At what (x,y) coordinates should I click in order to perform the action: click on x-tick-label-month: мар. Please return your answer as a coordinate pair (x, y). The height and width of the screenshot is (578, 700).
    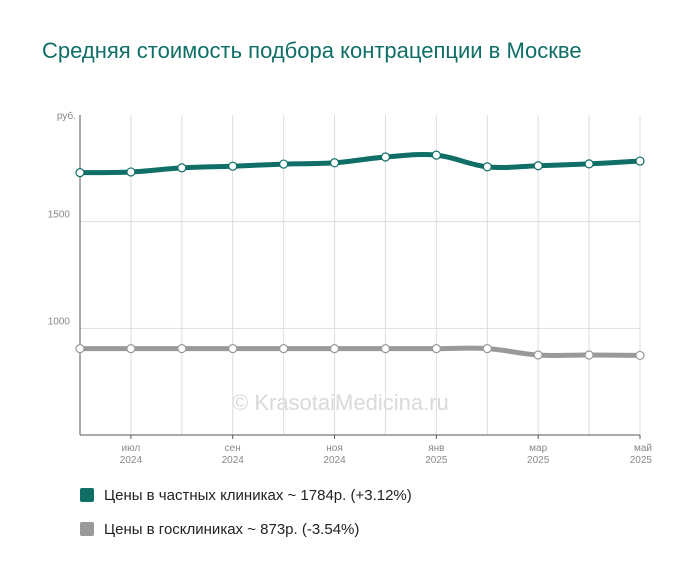
    Looking at the image, I should click on (538, 448).